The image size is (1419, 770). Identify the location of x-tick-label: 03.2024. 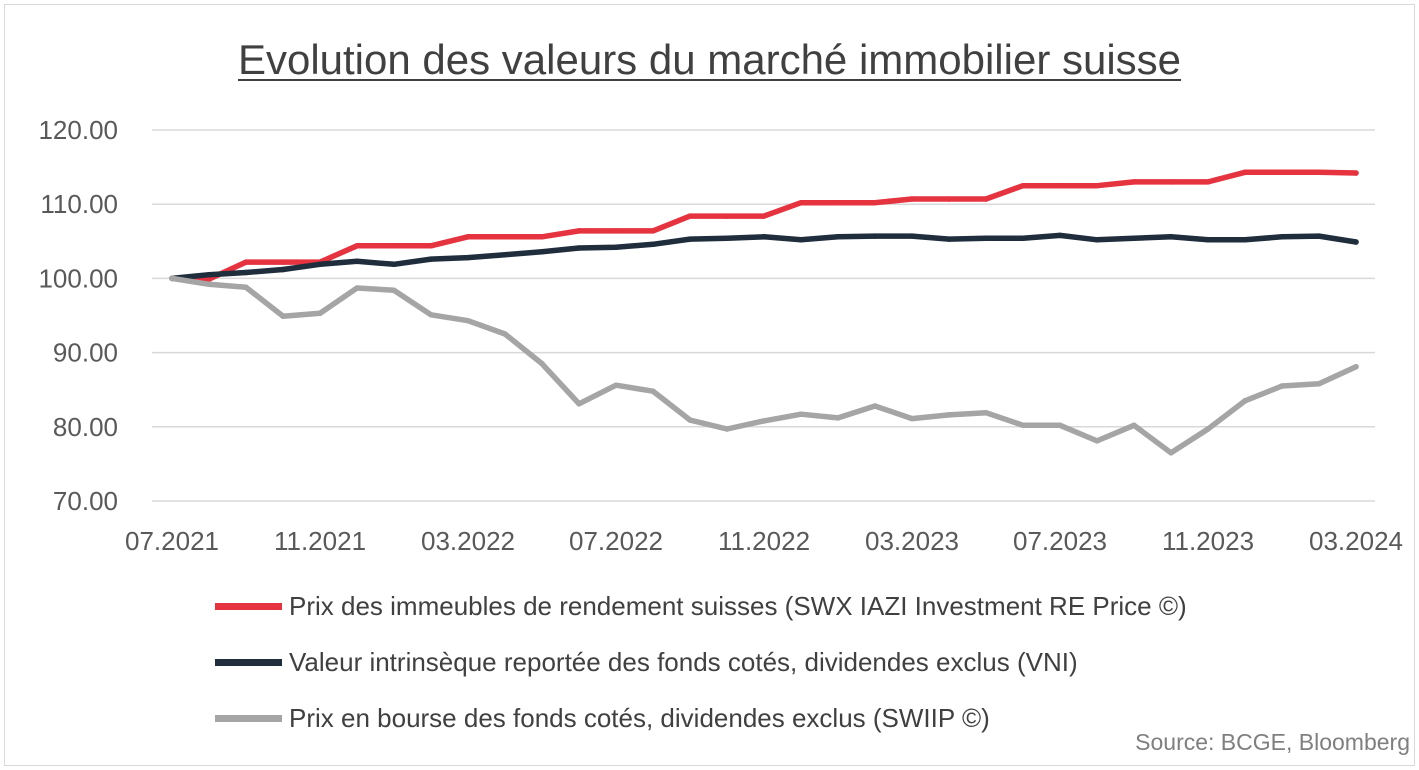
(1356, 541).